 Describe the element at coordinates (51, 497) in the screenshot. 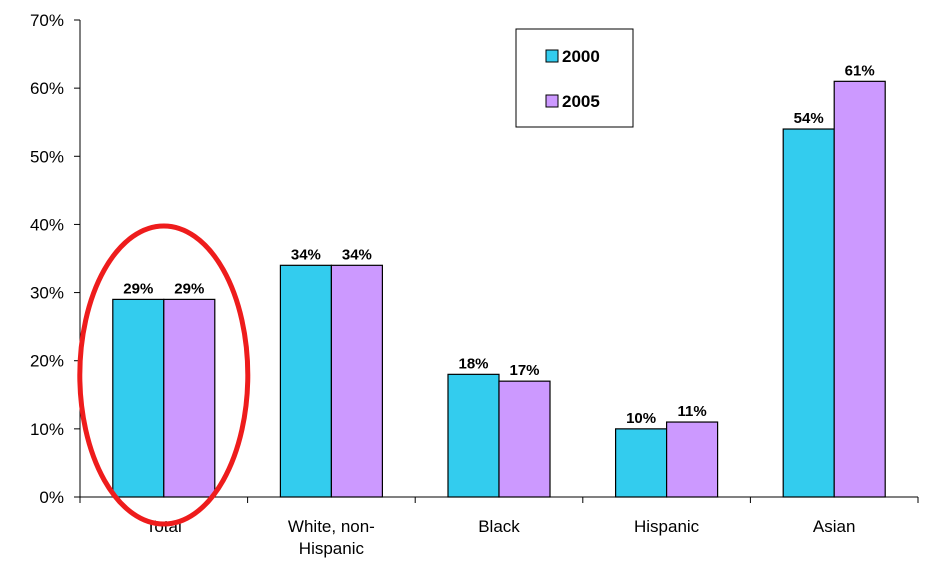

I see `y-tick-label: 0%` at that location.